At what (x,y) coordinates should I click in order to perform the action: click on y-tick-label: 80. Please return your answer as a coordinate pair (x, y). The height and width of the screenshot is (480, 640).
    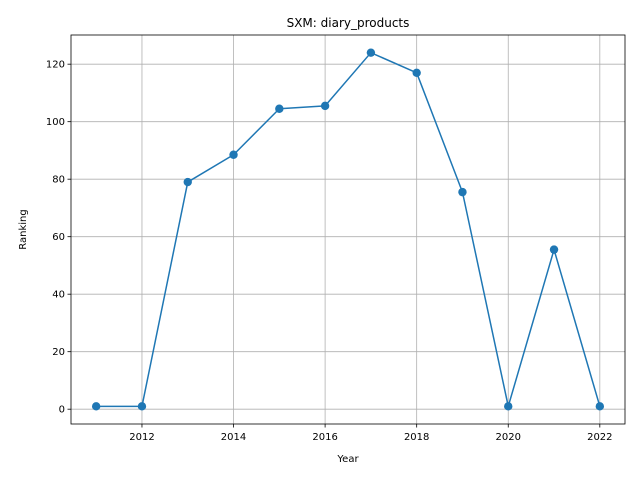
    Looking at the image, I should click on (58, 180).